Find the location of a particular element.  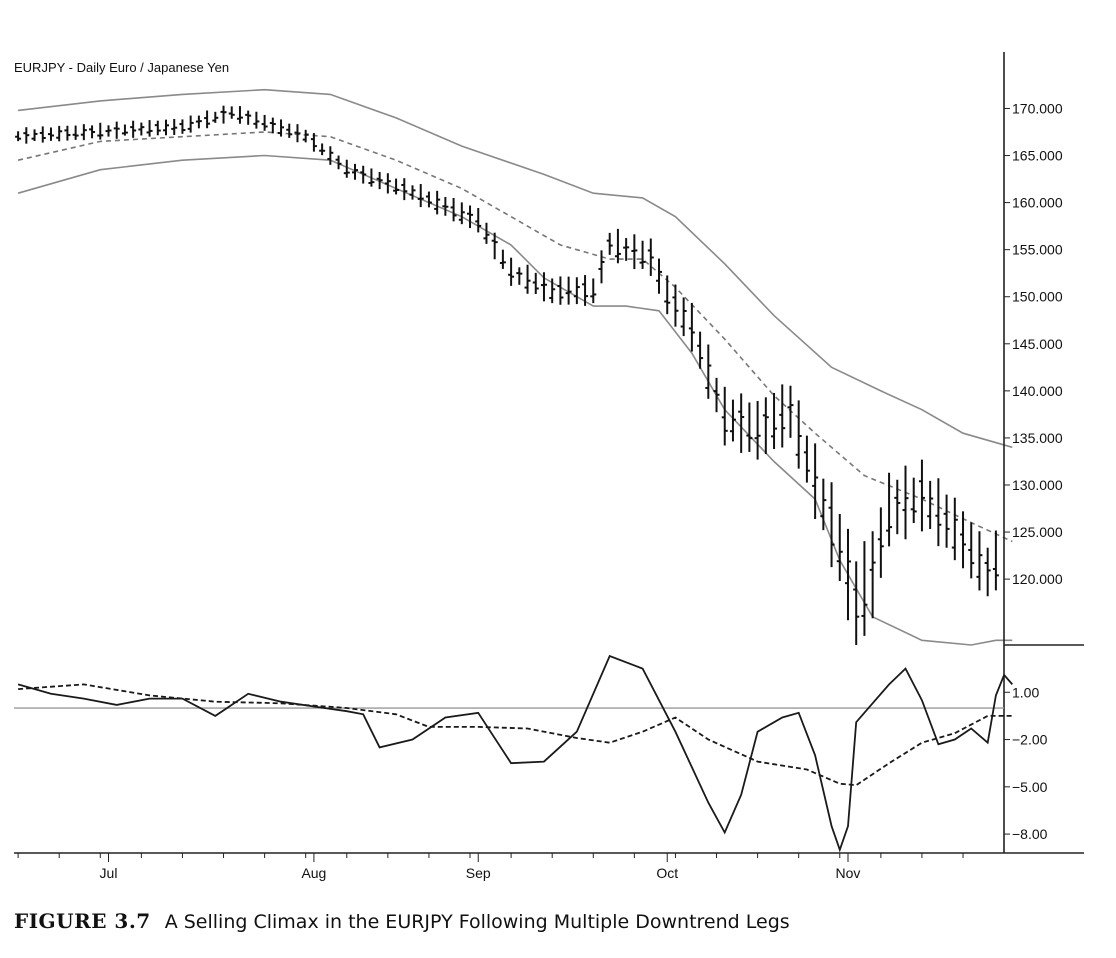

price-tick-label: 150.000 is located at coordinates (1037, 297).